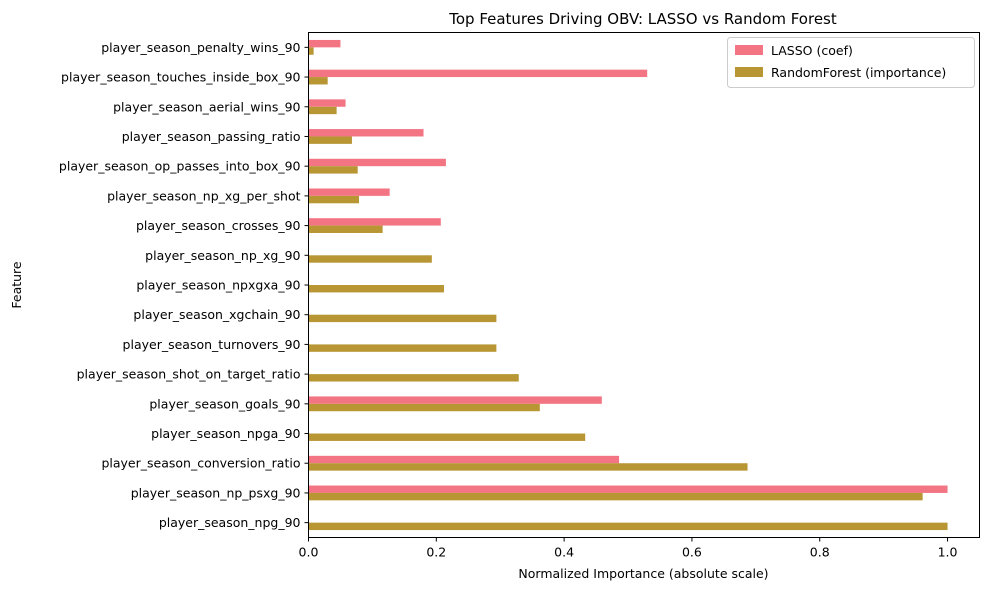 Image resolution: width=989 pixels, height=590 pixels. What do you see at coordinates (218, 285) in the screenshot?
I see `y-tick-label: player_season_npxgxa_90` at bounding box center [218, 285].